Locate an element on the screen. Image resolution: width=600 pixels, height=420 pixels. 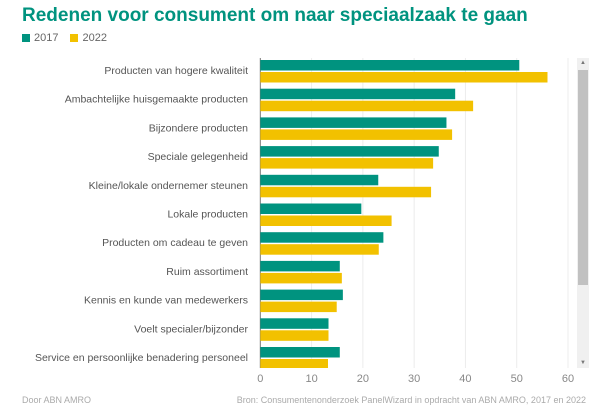
legend-label-2022: 2022 is located at coordinates (94, 38).